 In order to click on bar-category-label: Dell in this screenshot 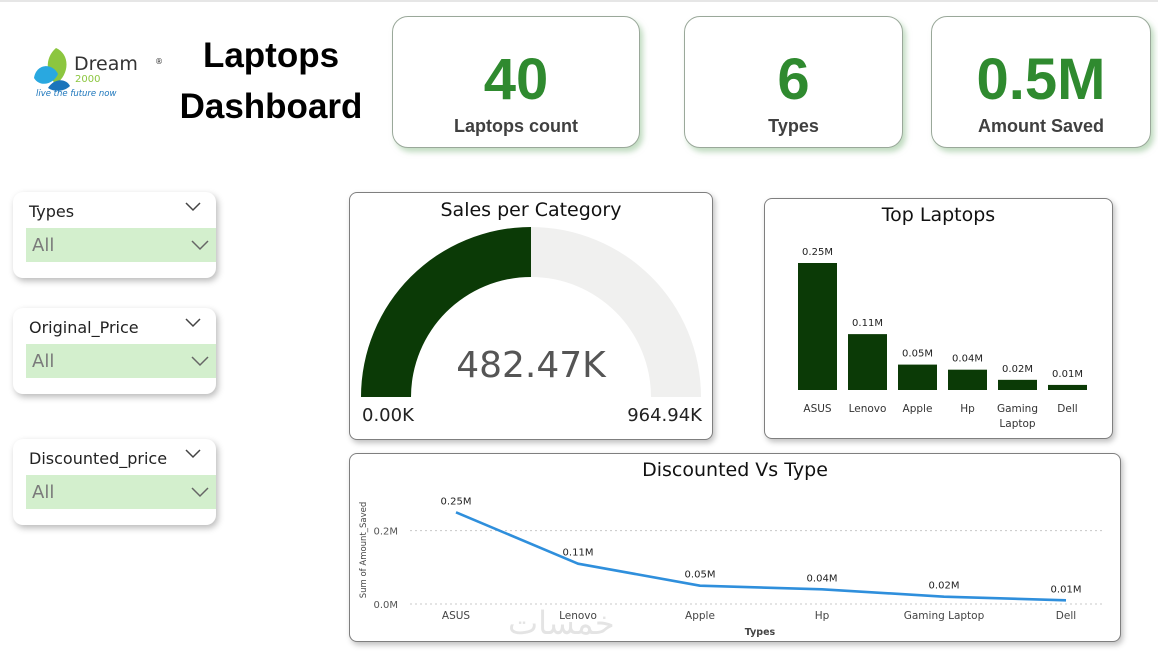, I will do `click(1067, 409)`.